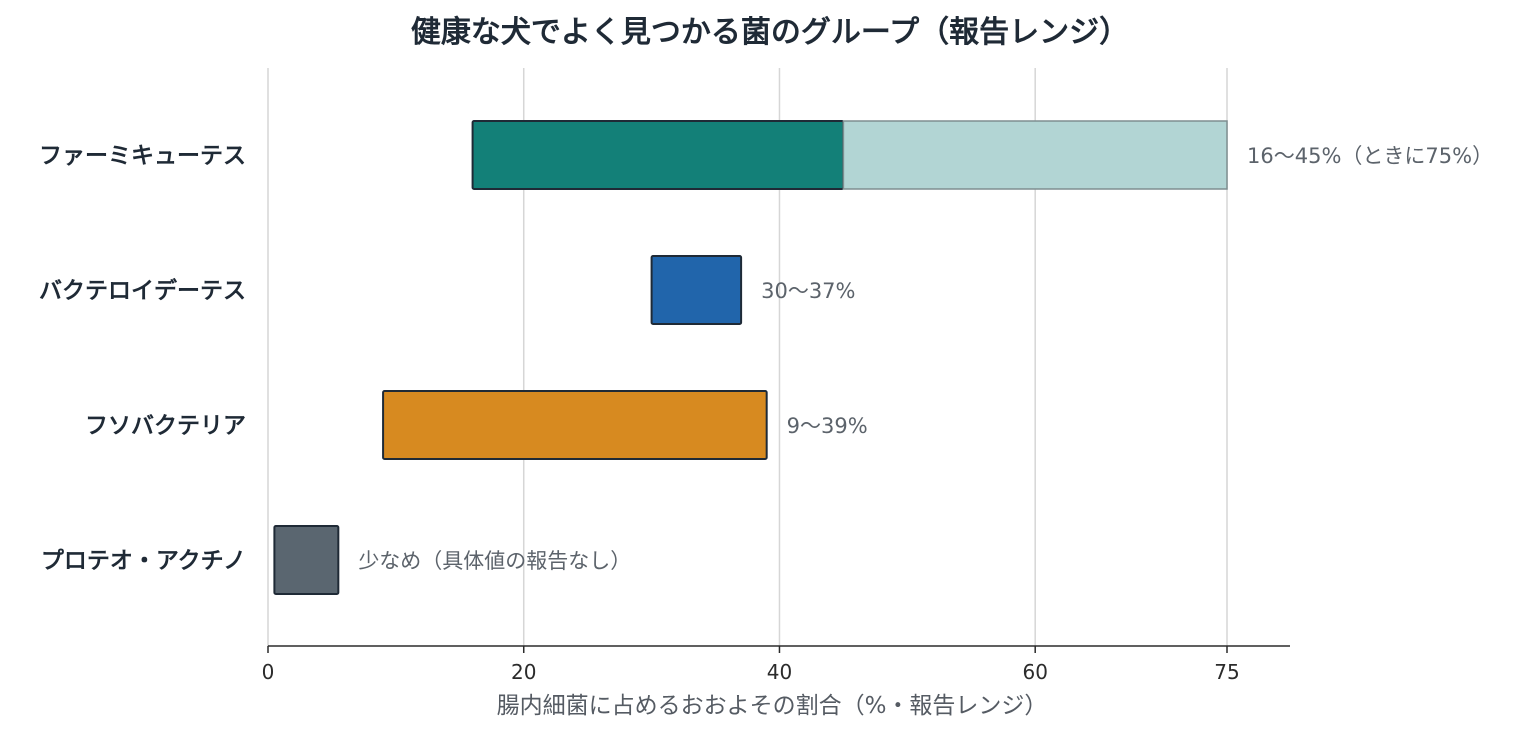 Image resolution: width=1521 pixels, height=733 pixels. Describe the element at coordinates (268, 672) in the screenshot. I see `x-tick-label: 0` at that location.